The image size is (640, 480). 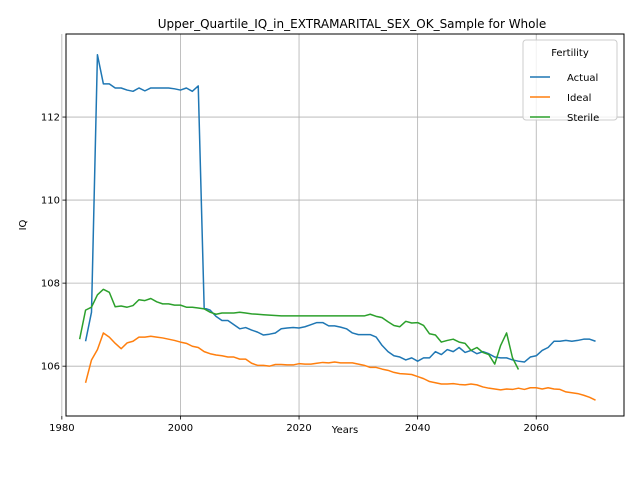 What do you see at coordinates (50, 118) in the screenshot?
I see `y-tick-label: 112` at bounding box center [50, 118].